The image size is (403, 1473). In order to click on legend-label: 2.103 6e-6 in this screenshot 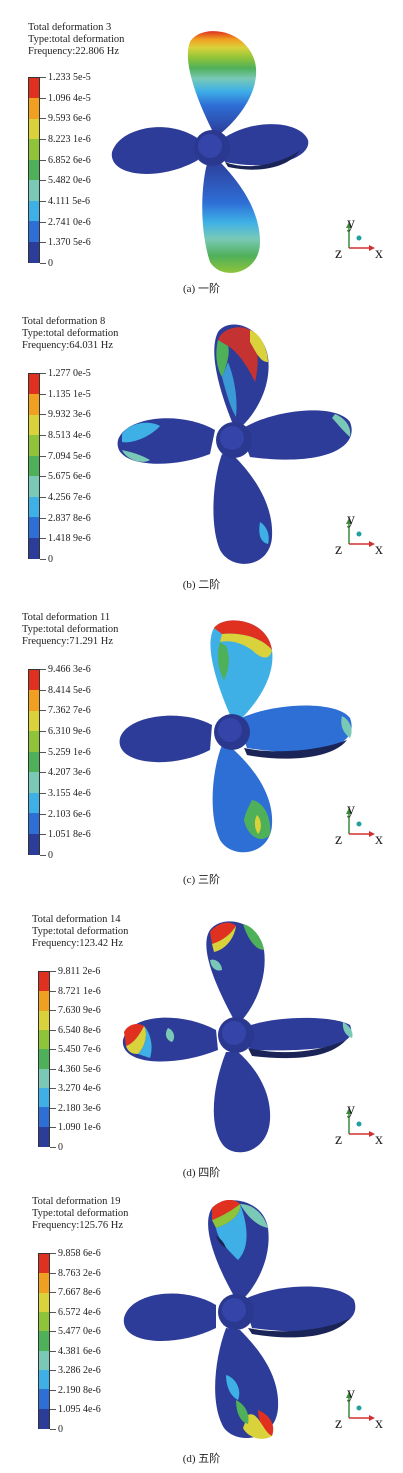, I will do `click(65, 814)`.